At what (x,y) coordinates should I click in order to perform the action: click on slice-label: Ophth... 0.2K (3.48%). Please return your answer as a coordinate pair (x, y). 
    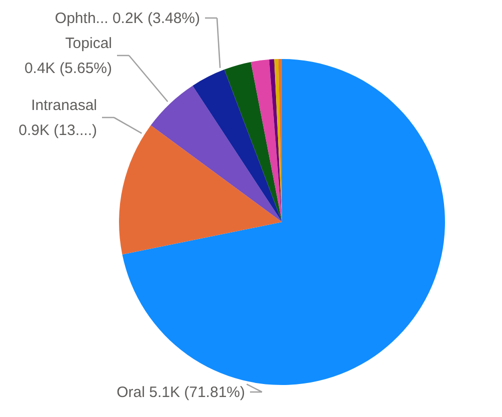
    Looking at the image, I should click on (127, 18).